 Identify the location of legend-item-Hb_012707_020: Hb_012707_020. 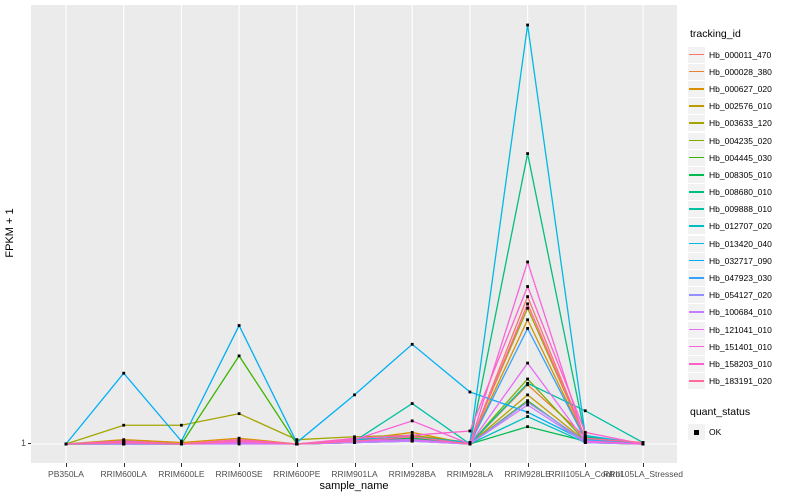
(744, 226).